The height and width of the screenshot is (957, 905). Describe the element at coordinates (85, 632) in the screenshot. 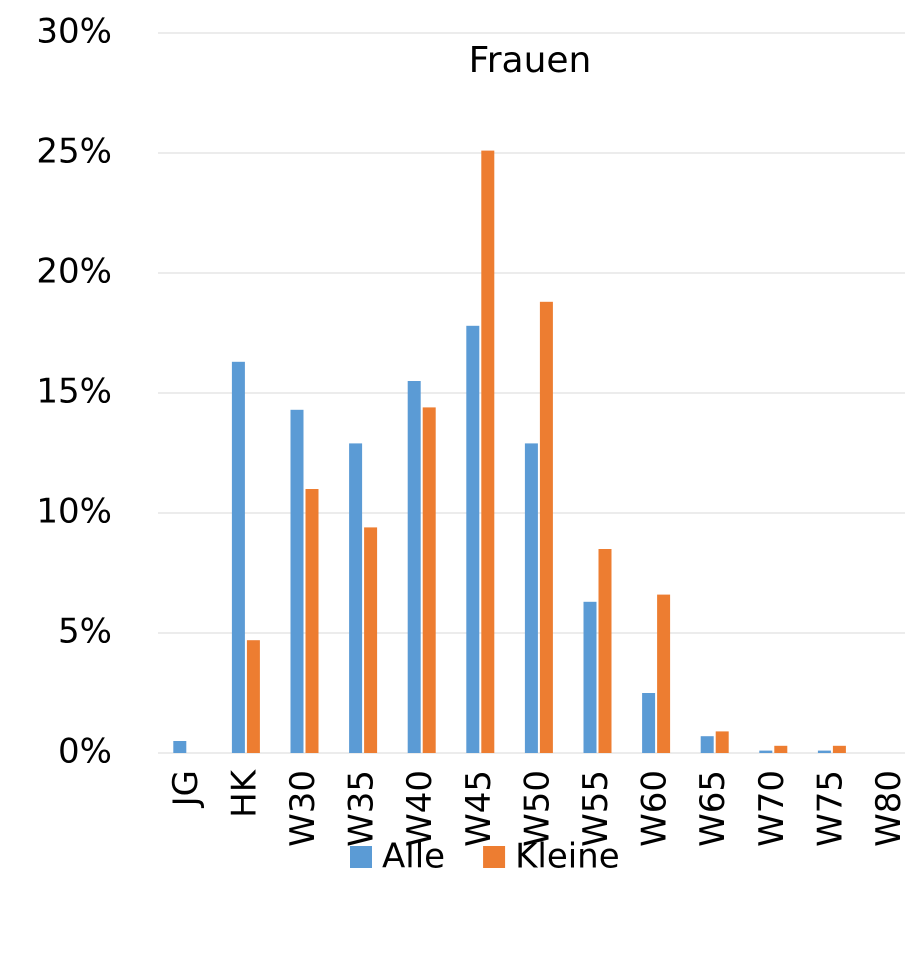

I see `y-tick-label: 5%` at that location.